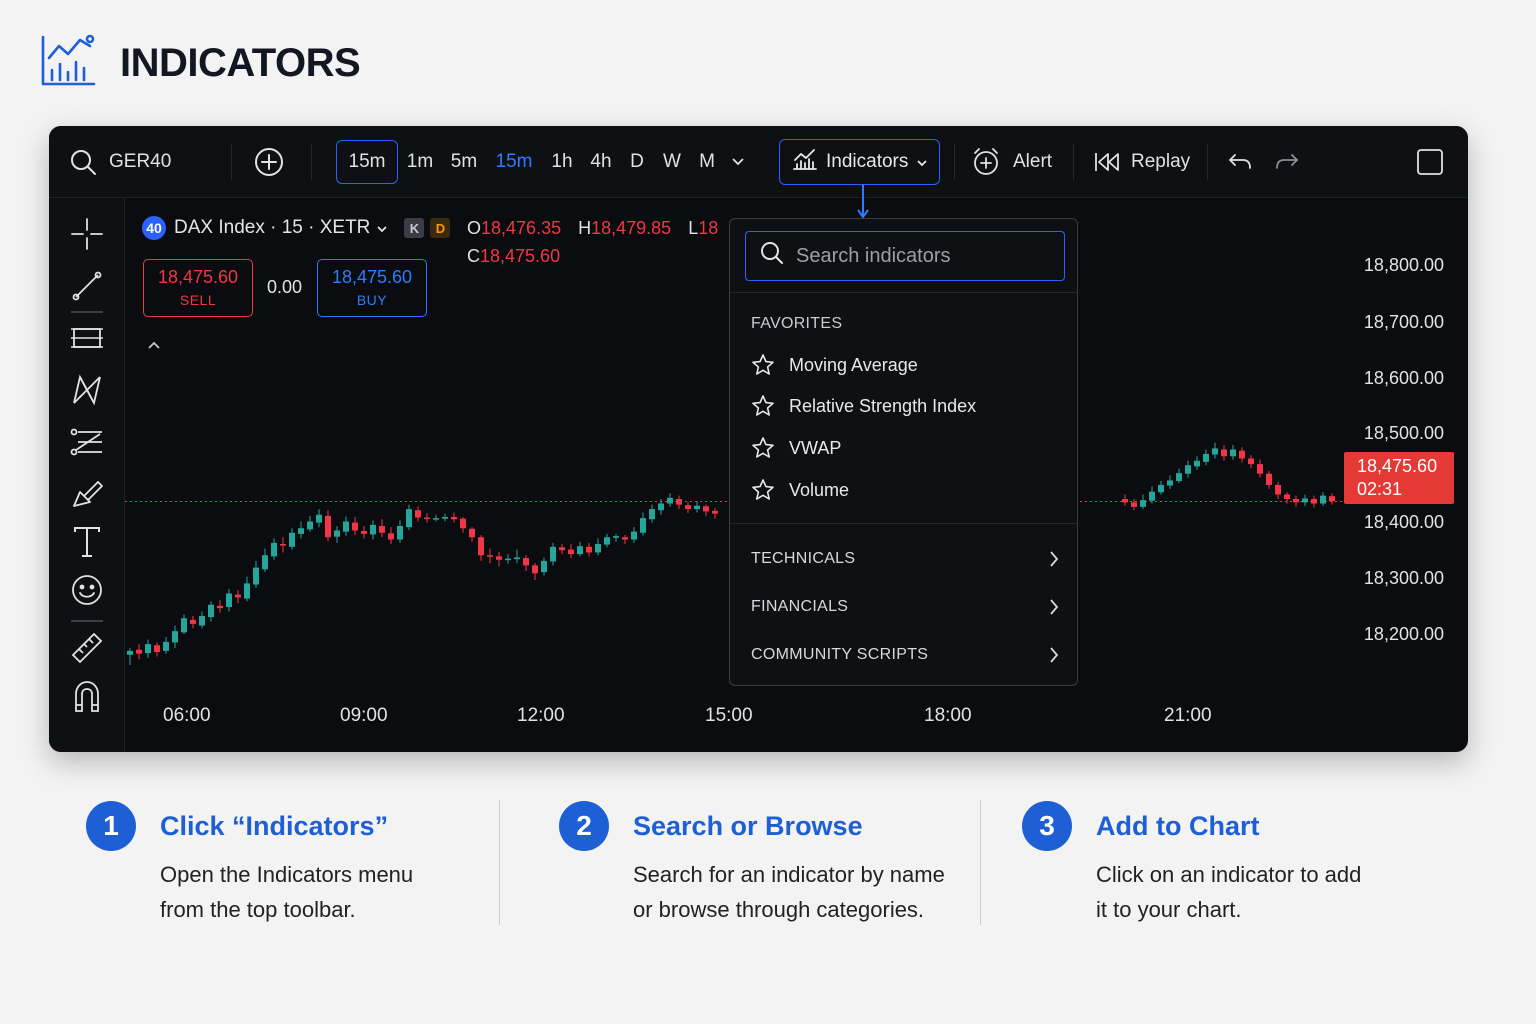 The image size is (1536, 1024). What do you see at coordinates (120, 162) in the screenshot?
I see `symbol-search: GER40` at bounding box center [120, 162].